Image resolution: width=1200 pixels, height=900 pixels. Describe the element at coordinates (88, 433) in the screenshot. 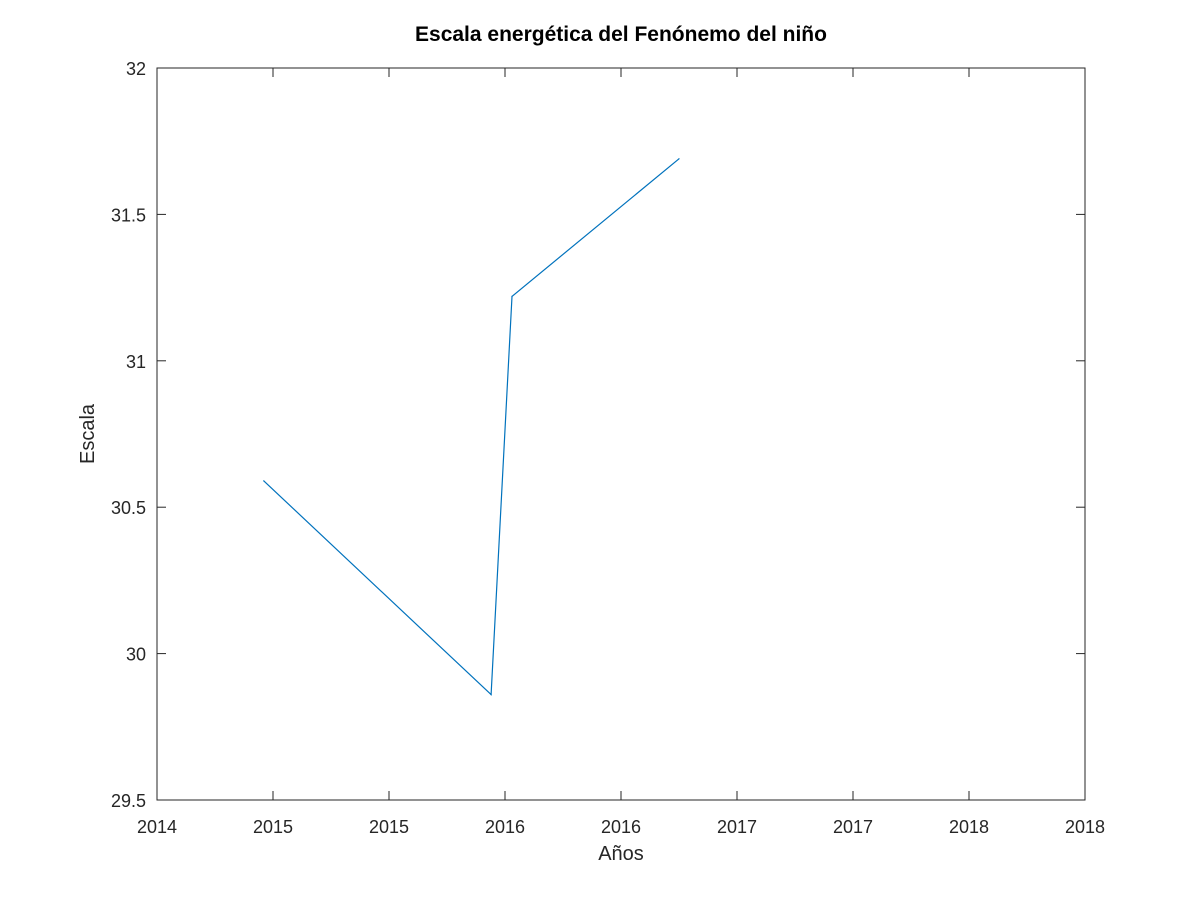

I see `y-axis-label: Escala` at that location.